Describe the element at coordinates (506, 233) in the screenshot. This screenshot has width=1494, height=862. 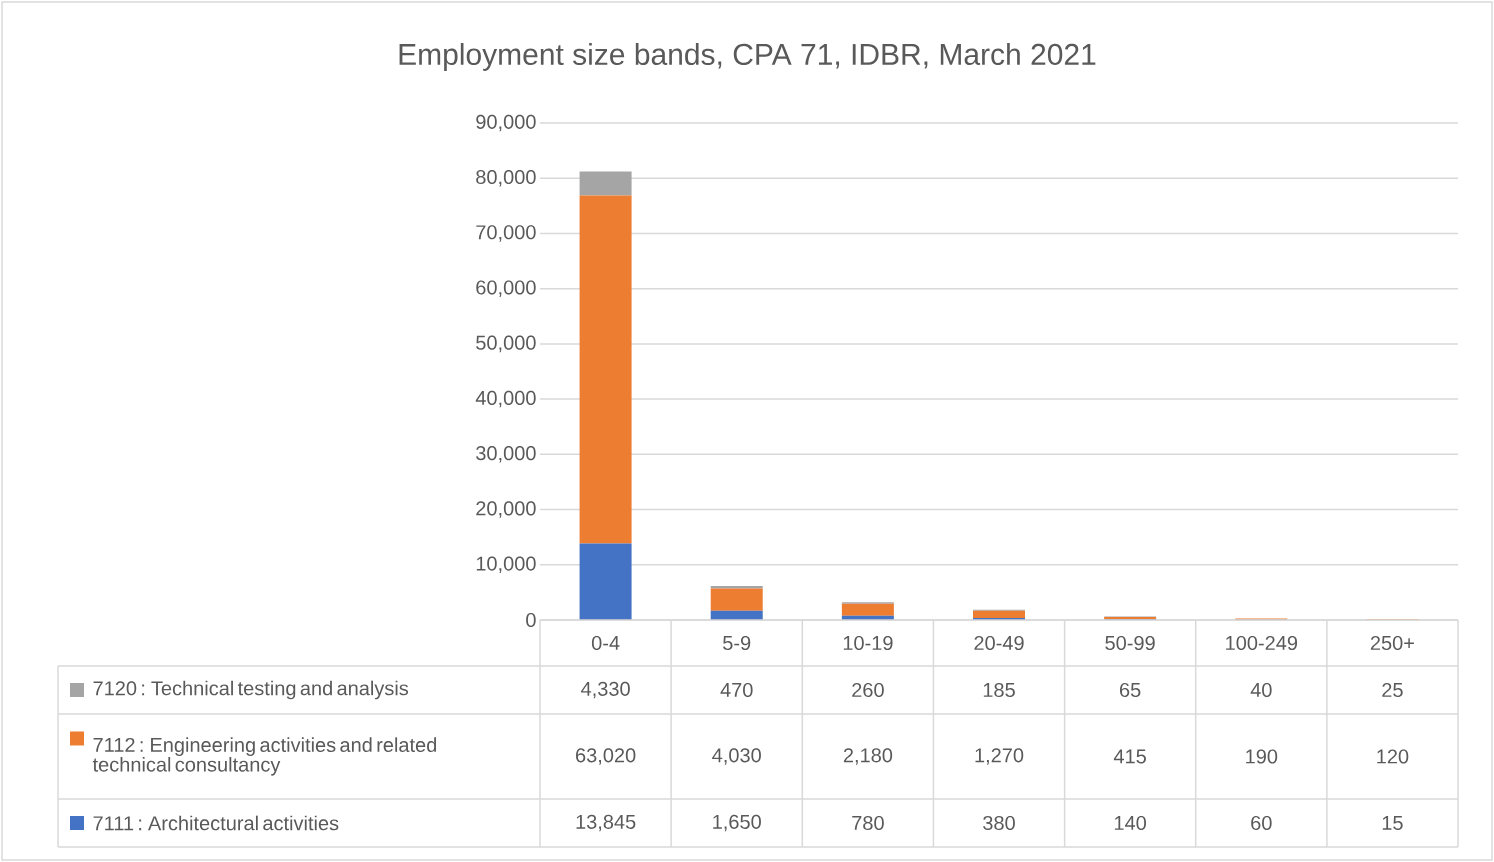
I see `y-tick-label: 70,000` at that location.